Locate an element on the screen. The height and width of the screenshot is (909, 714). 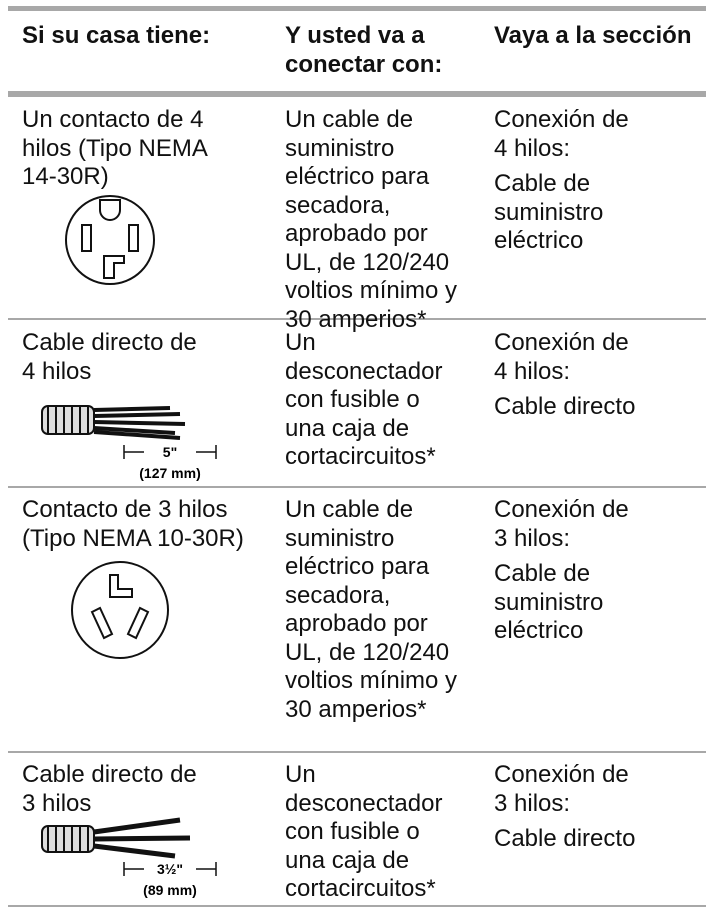
outlet-4-wire is located at coordinates (110, 240).